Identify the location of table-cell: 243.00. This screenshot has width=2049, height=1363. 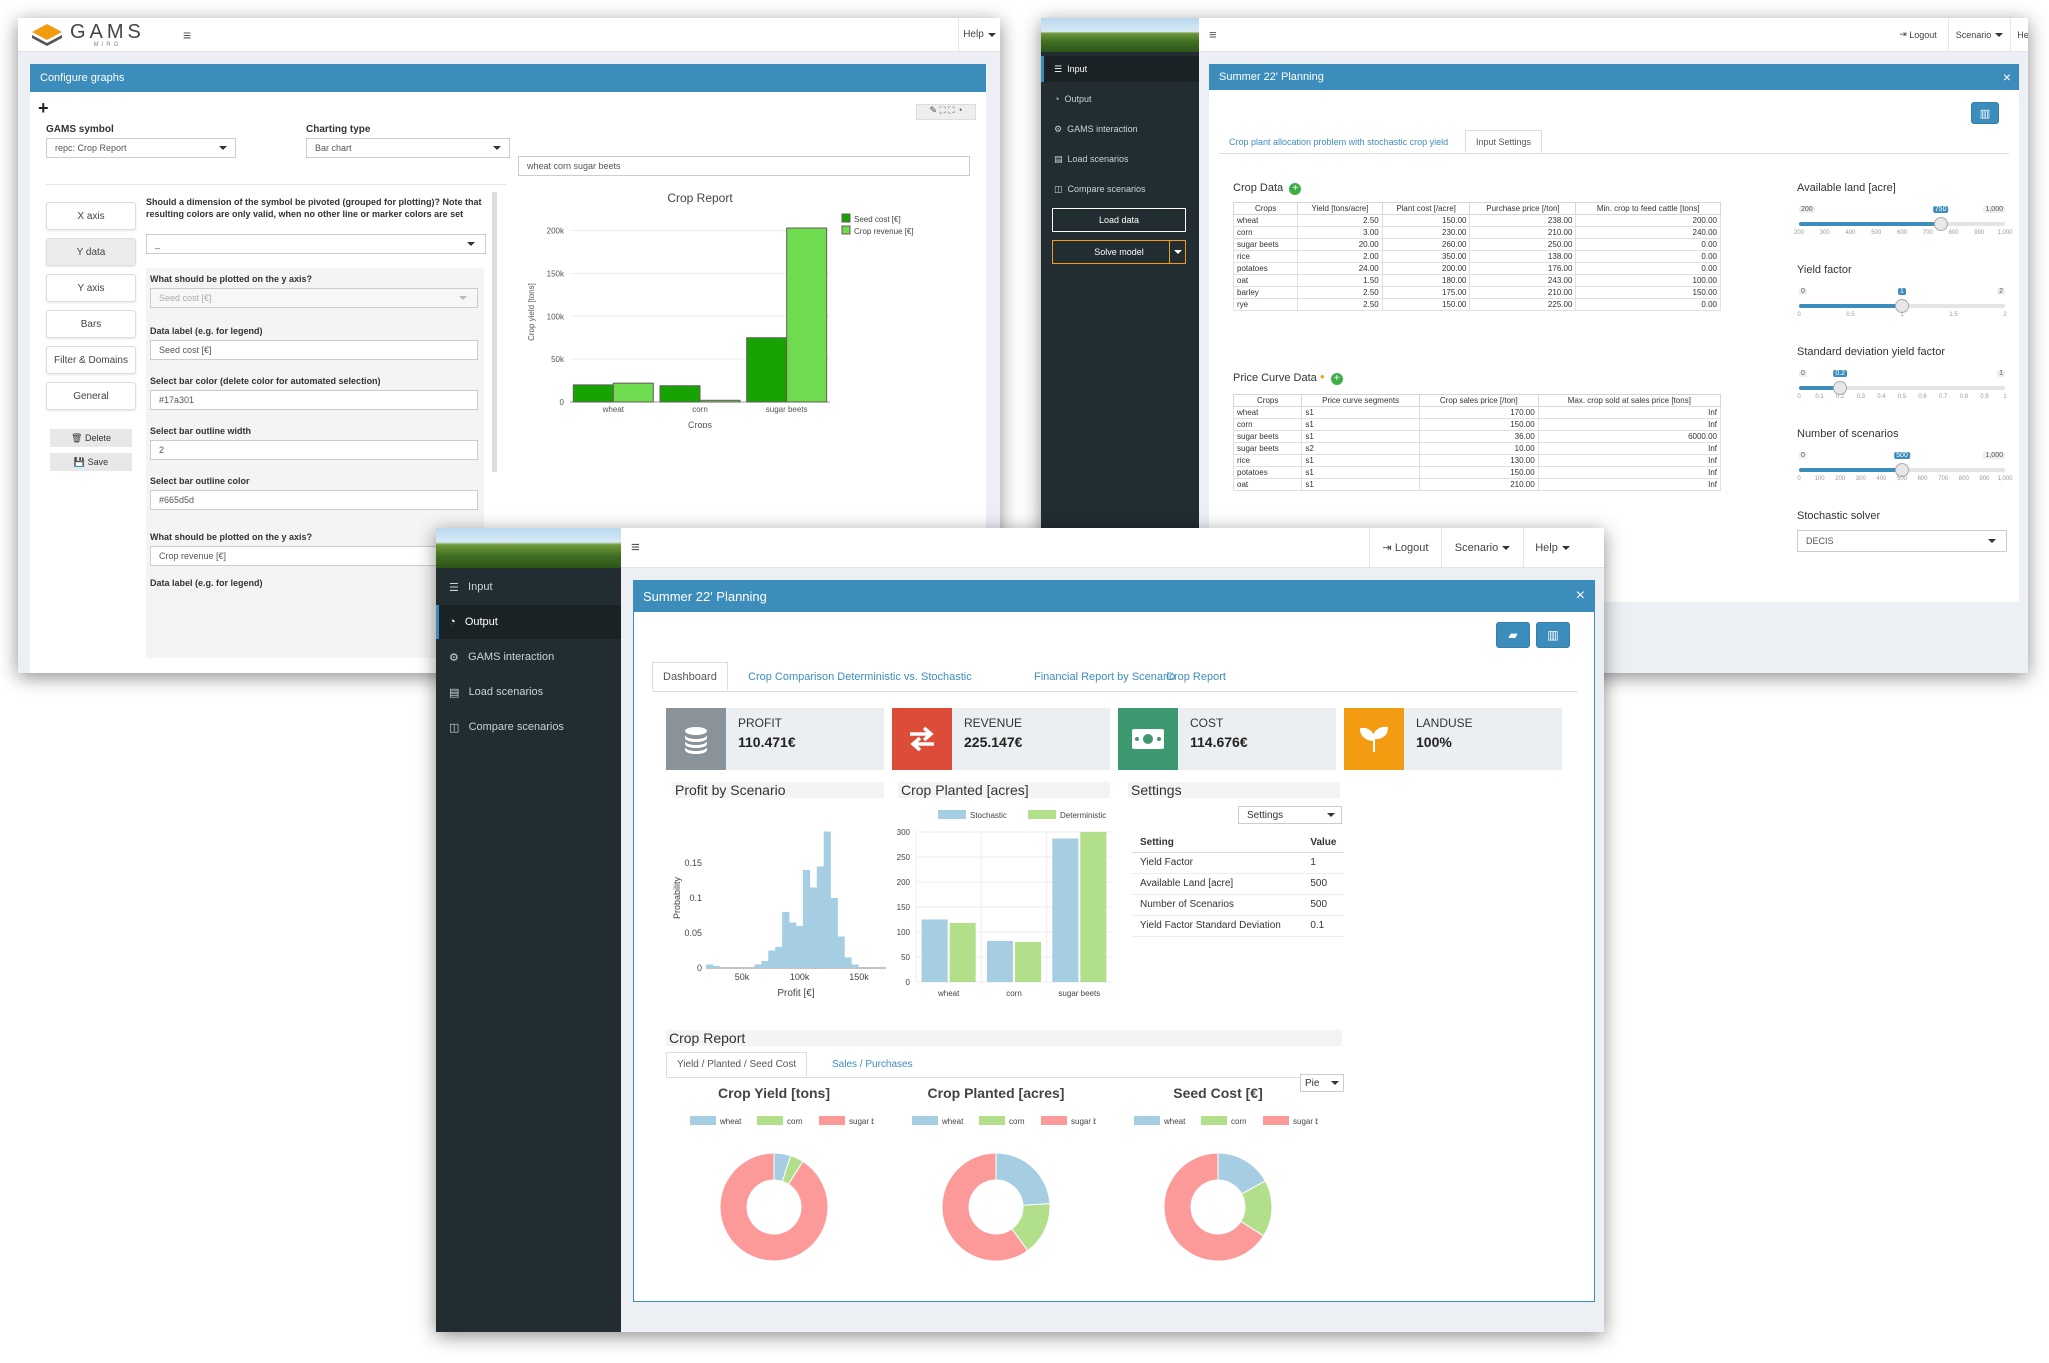
(1523, 280).